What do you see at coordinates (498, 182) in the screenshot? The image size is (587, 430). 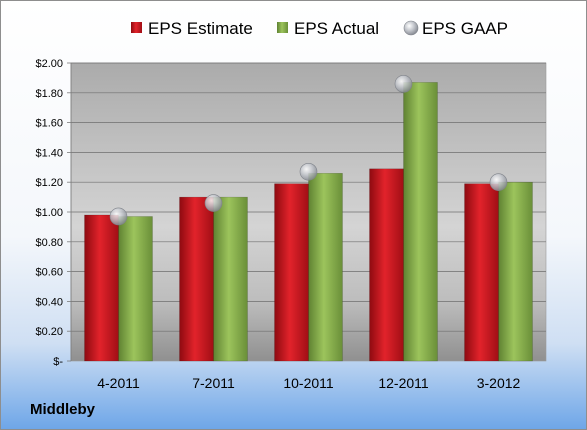 I see `marker-eps-gaap-3-2012` at bounding box center [498, 182].